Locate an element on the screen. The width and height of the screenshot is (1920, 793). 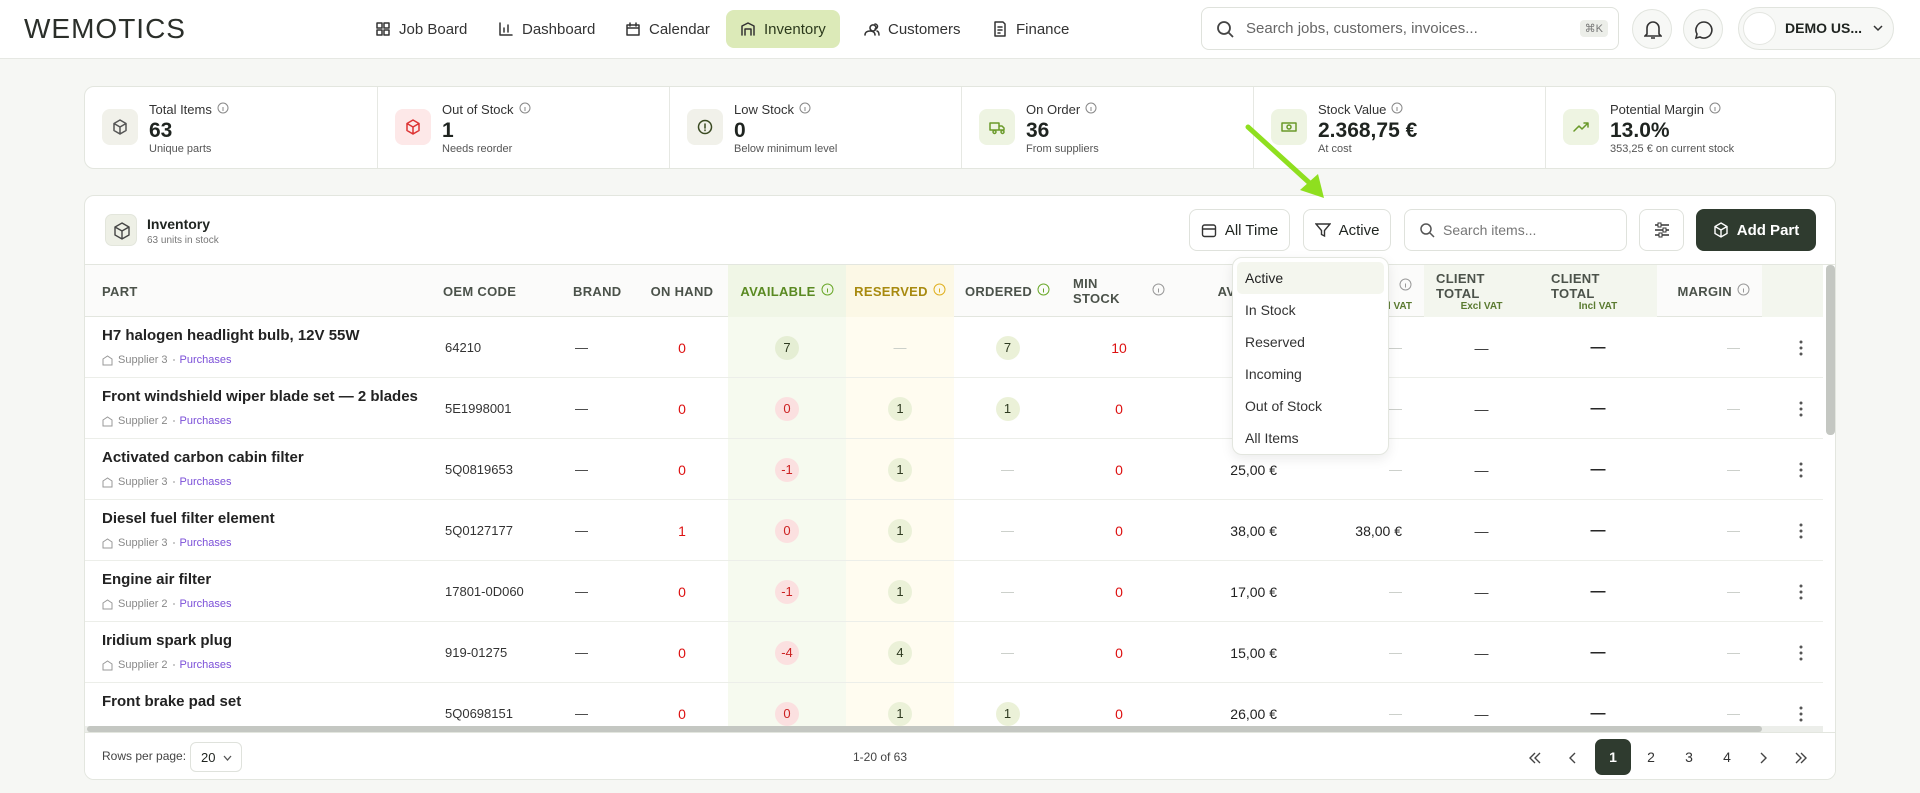
nav-item: Job Board is located at coordinates (421, 29).